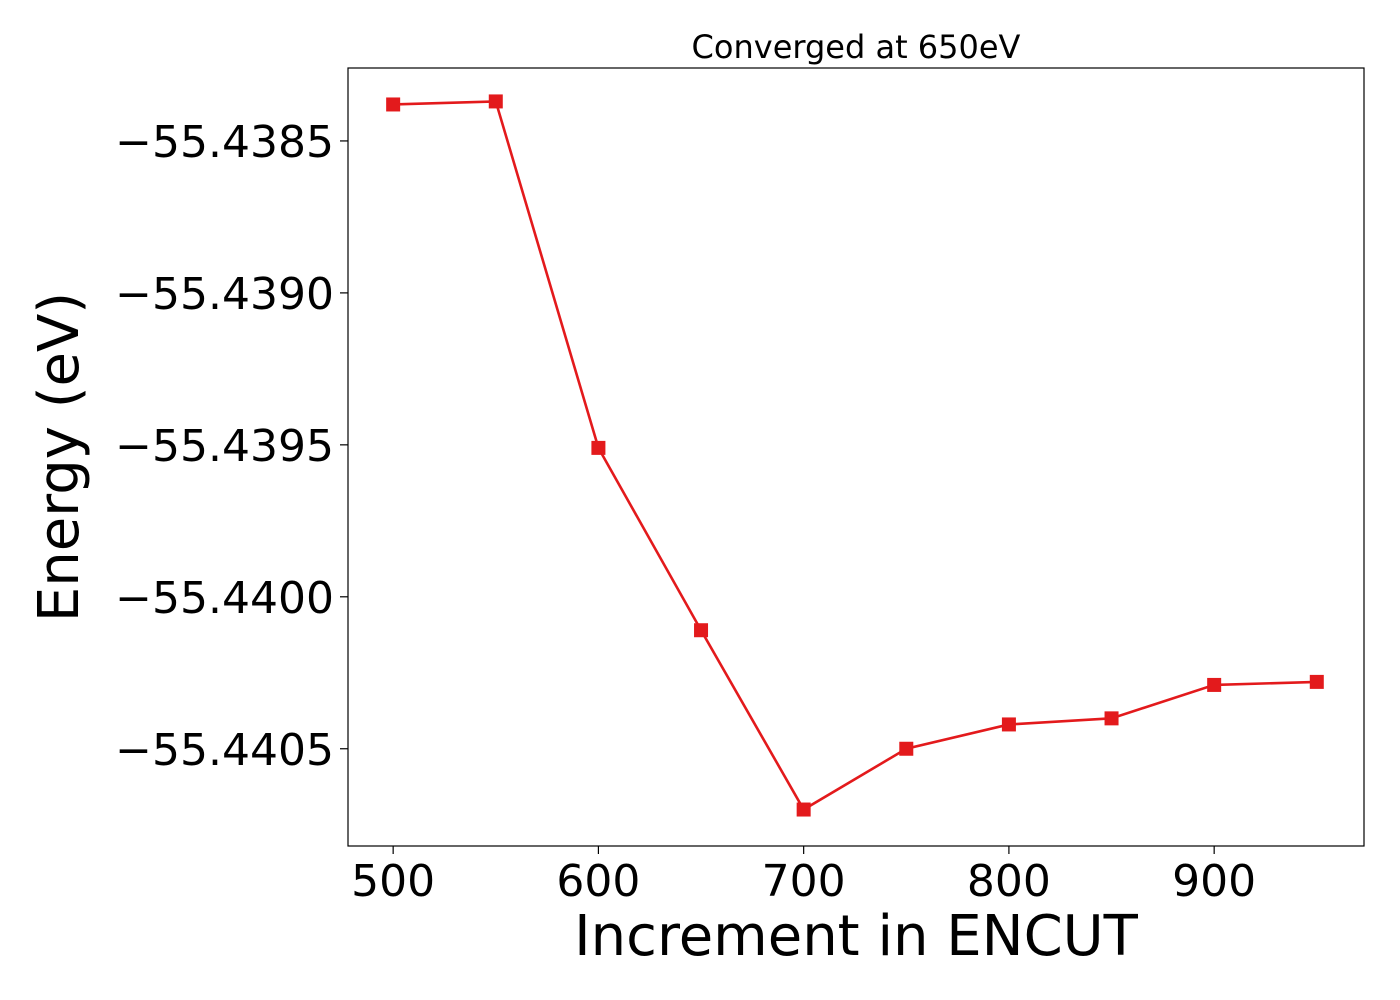 The image size is (1400, 1000). Describe the element at coordinates (1009, 881) in the screenshot. I see `x-tick-label-800: 800` at that location.